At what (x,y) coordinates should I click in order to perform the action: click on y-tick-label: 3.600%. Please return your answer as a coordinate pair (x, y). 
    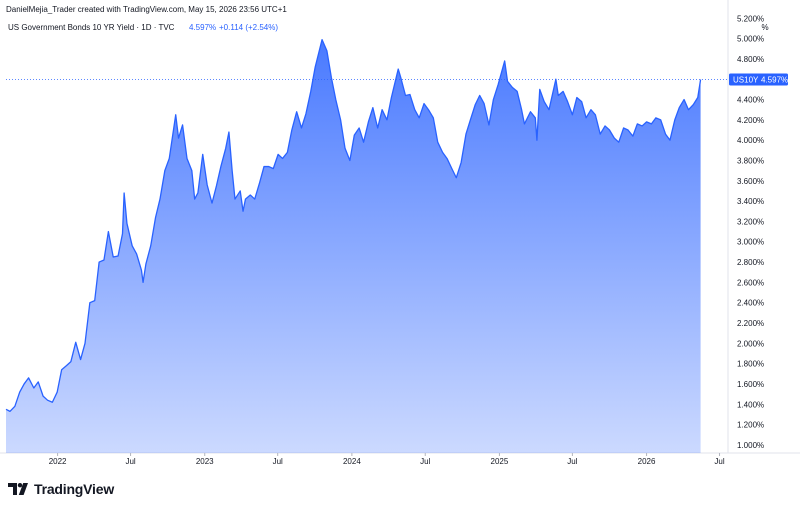
    Looking at the image, I should click on (750, 181).